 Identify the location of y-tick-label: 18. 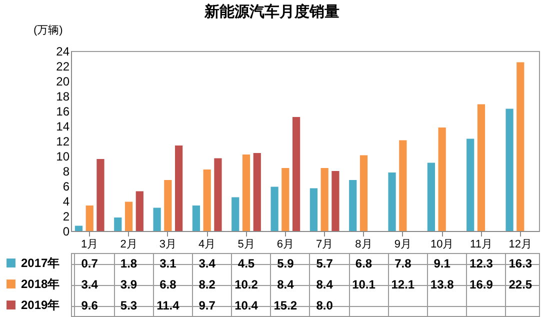
(63, 97).